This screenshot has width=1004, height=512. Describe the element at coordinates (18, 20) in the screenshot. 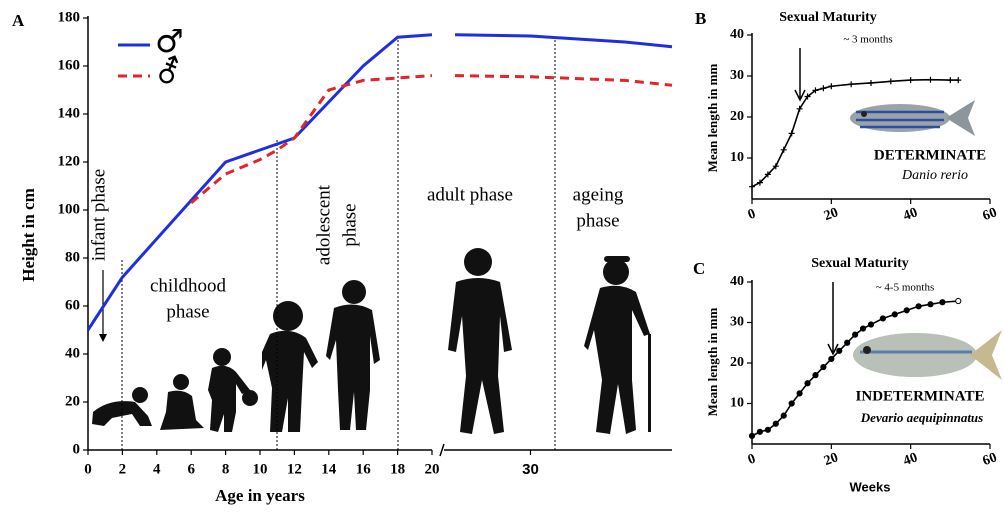

I see `panel-label: A` at that location.